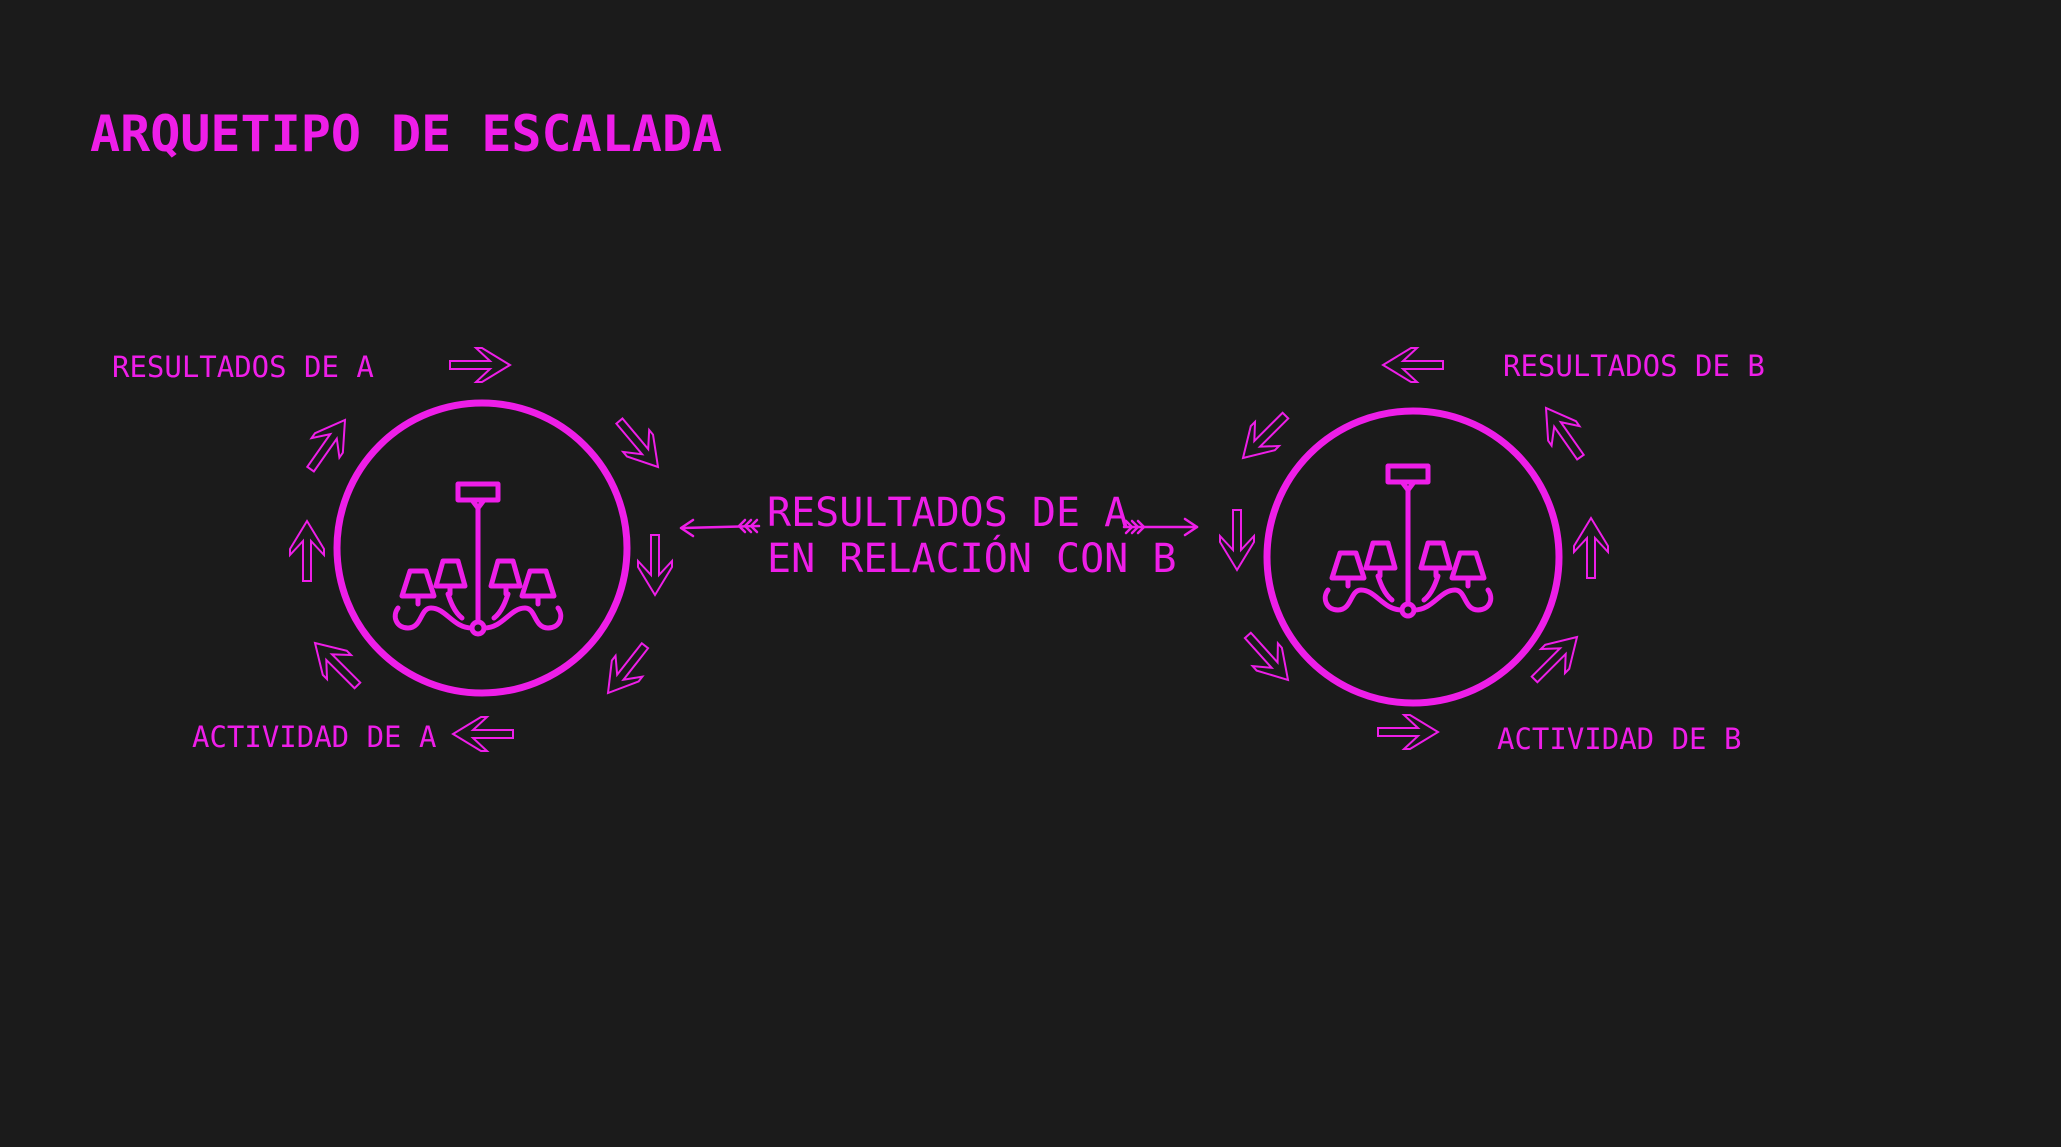  What do you see at coordinates (1160, 527) in the screenshot?
I see `relation-arrow-right` at bounding box center [1160, 527].